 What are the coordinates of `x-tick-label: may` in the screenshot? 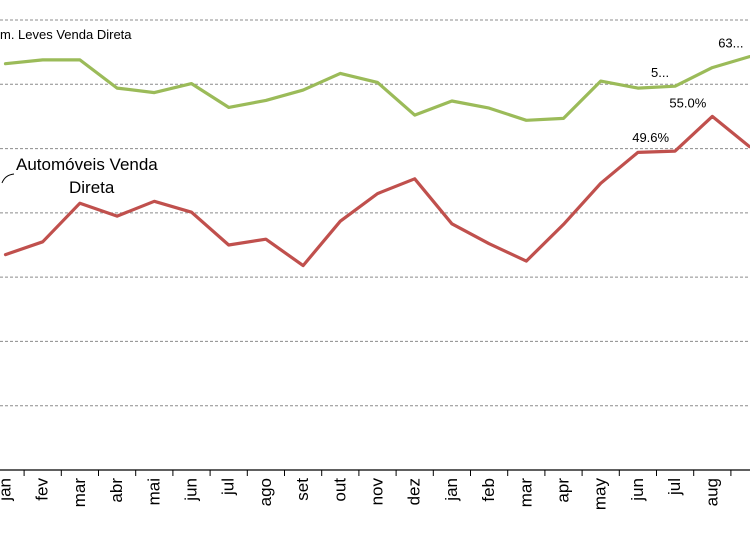 It's located at (600, 494).